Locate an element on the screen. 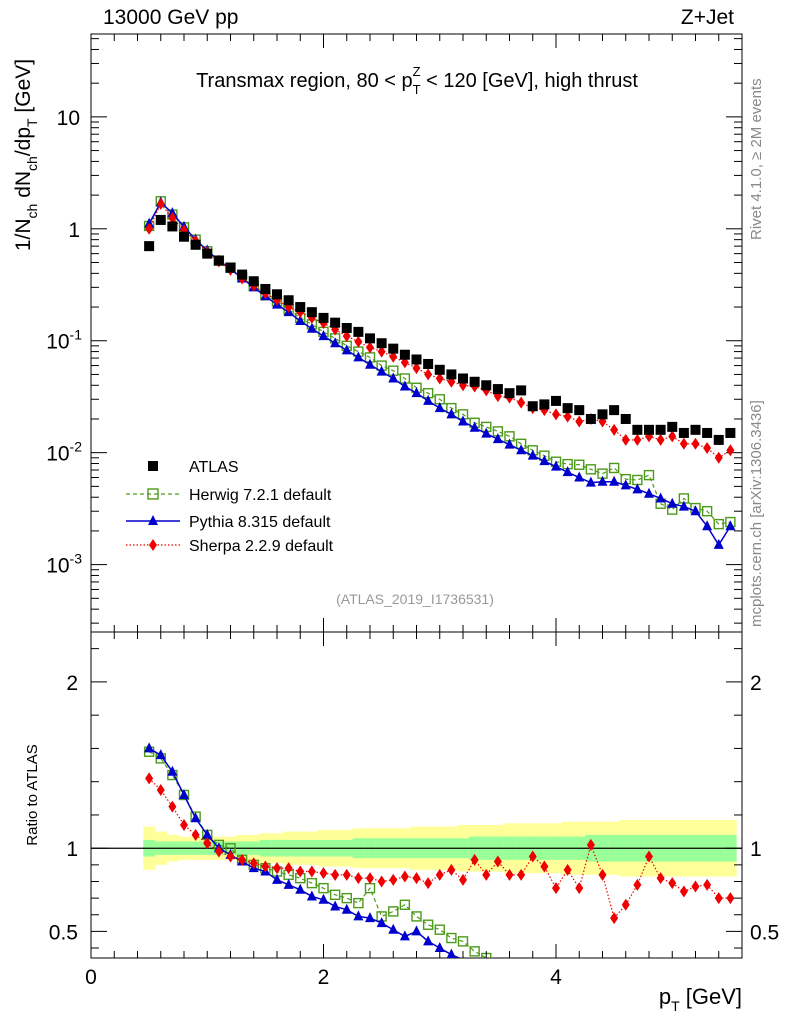 The width and height of the screenshot is (786, 1024). ratio-series-sherpa is located at coordinates (440, 848).